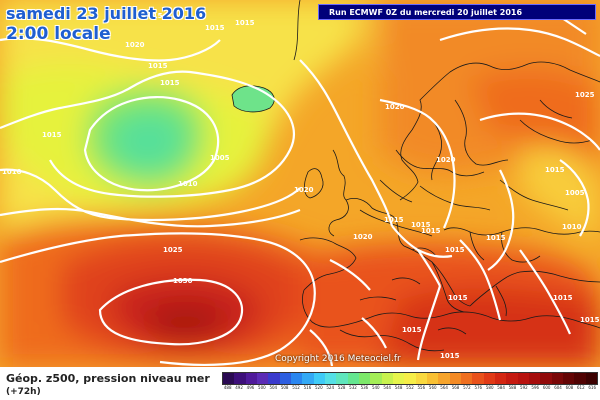 The image size is (600, 400). Describe the element at coordinates (467, 387) in the screenshot. I see `legend-tick-label: 572` at that location.